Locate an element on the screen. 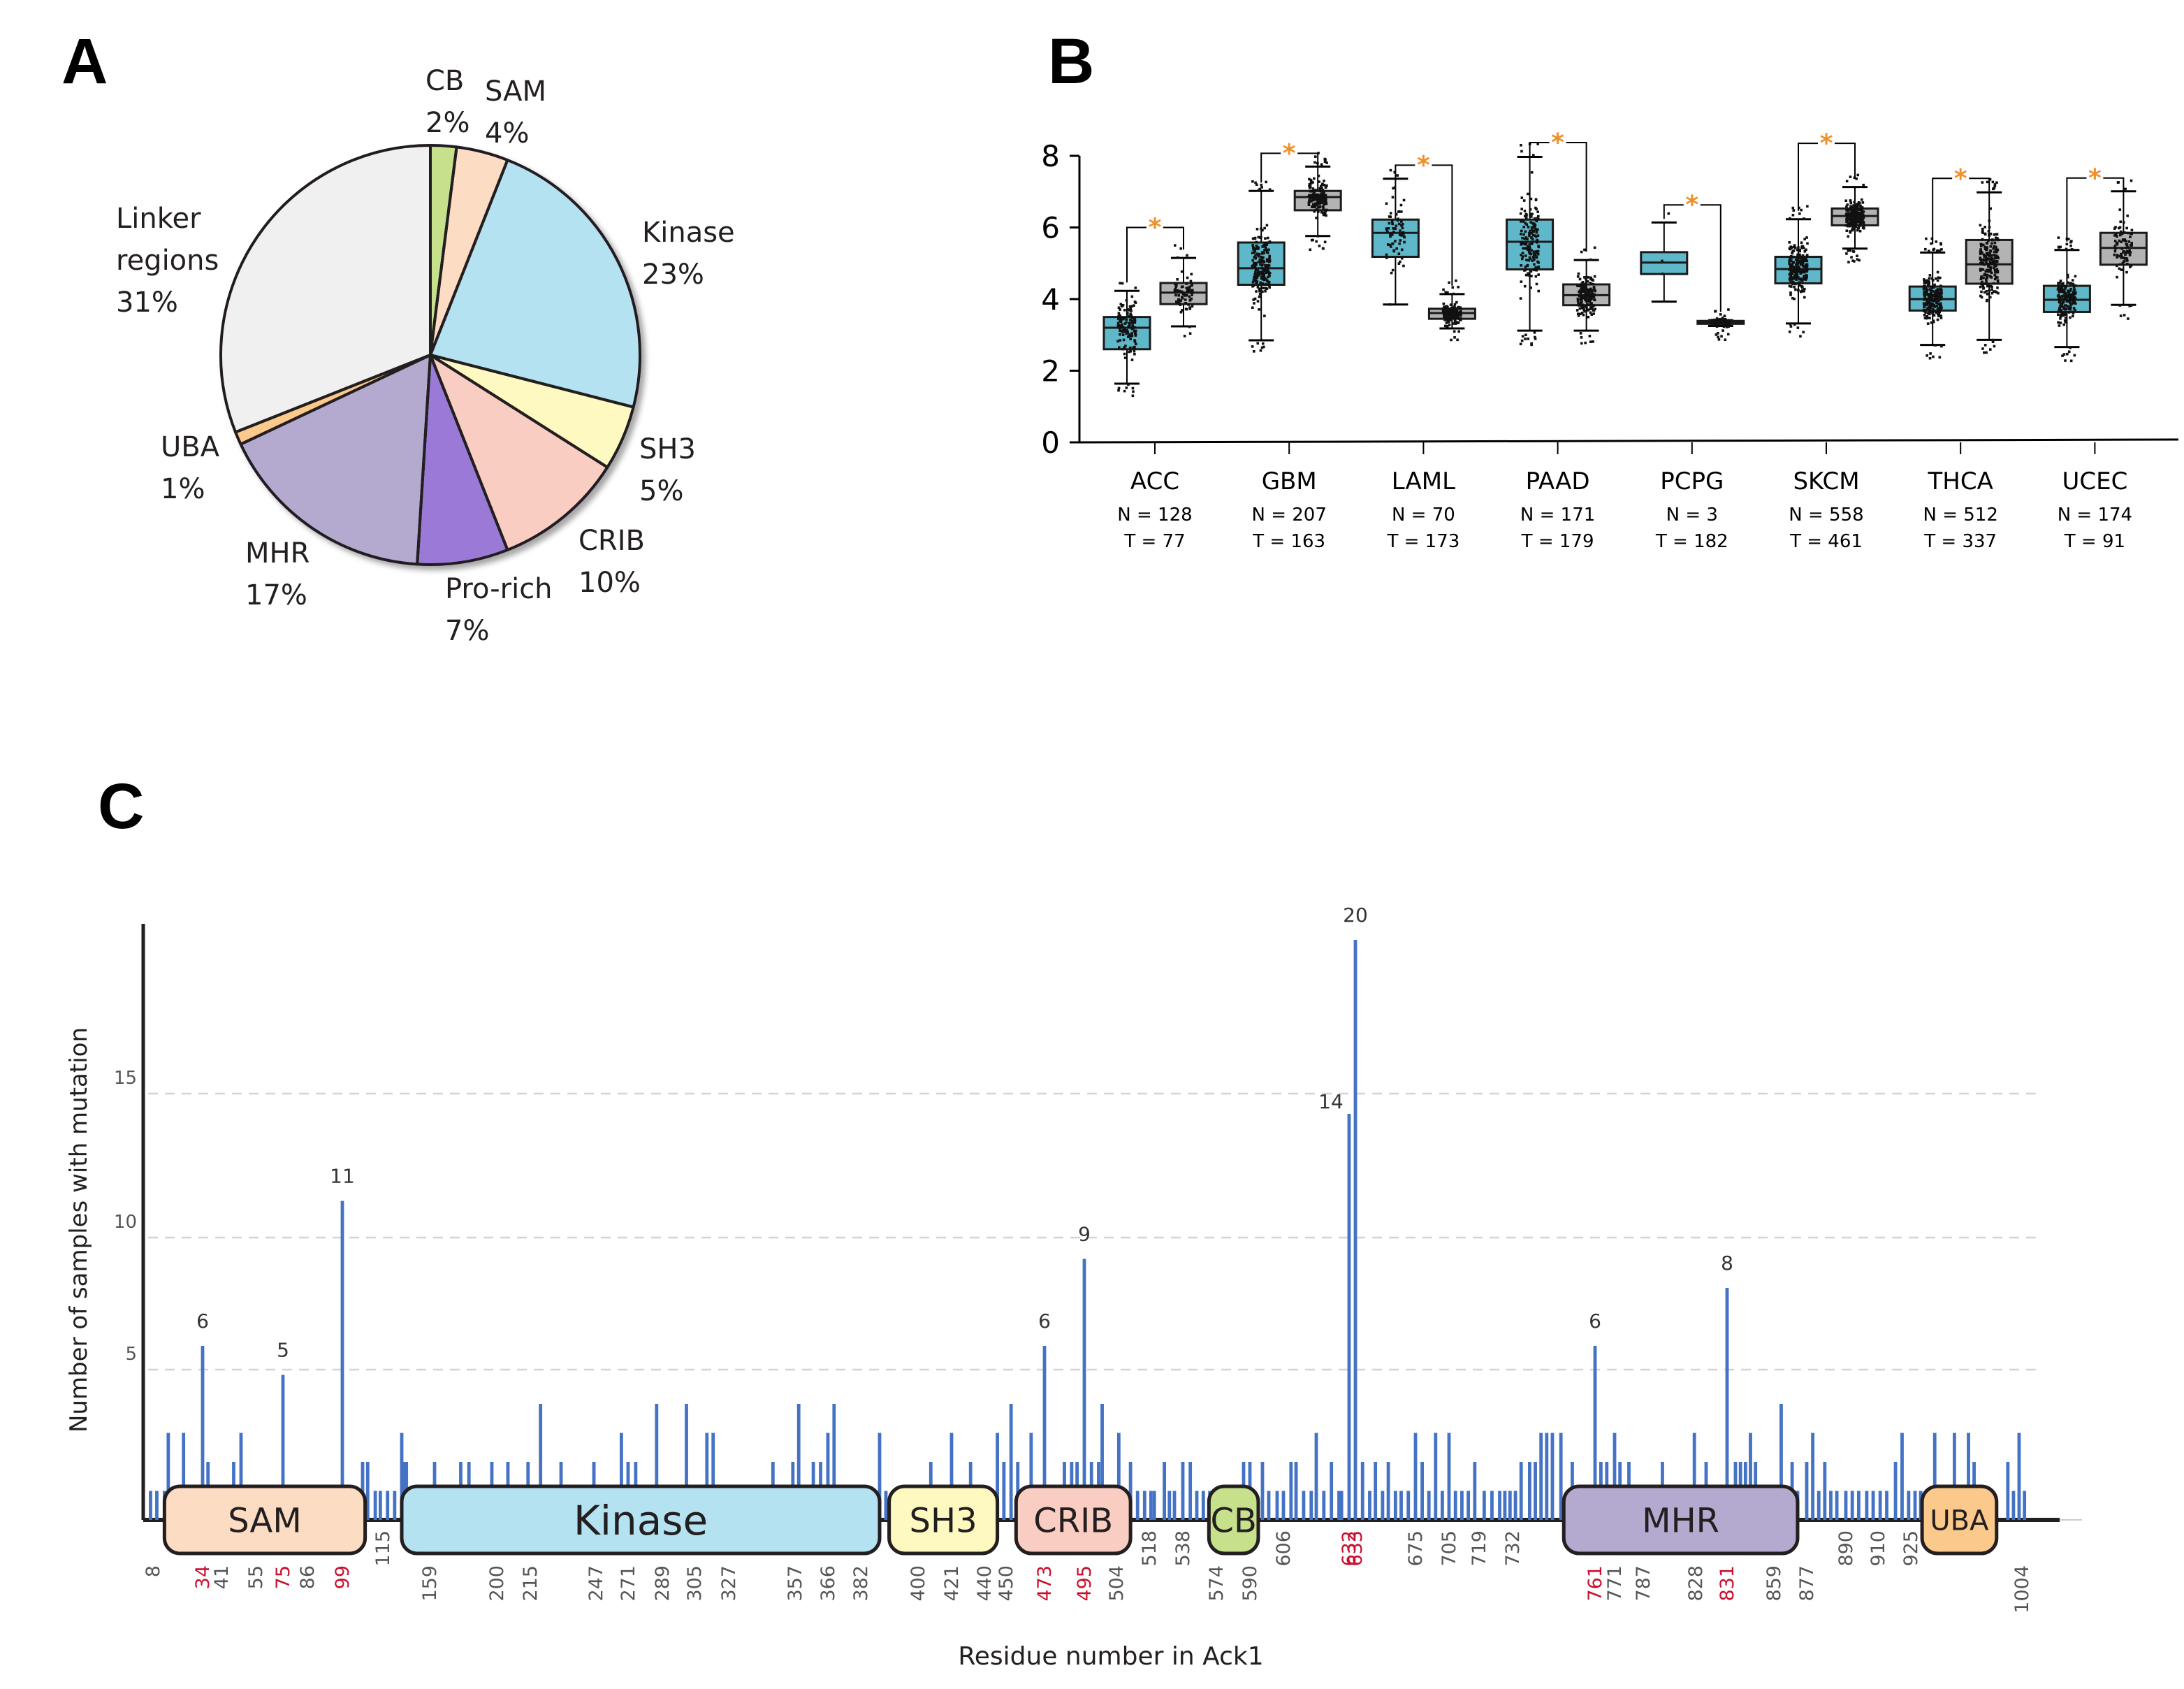 The height and width of the screenshot is (1689, 2184). residue-tick-label: 473 is located at coordinates (1045, 1583).